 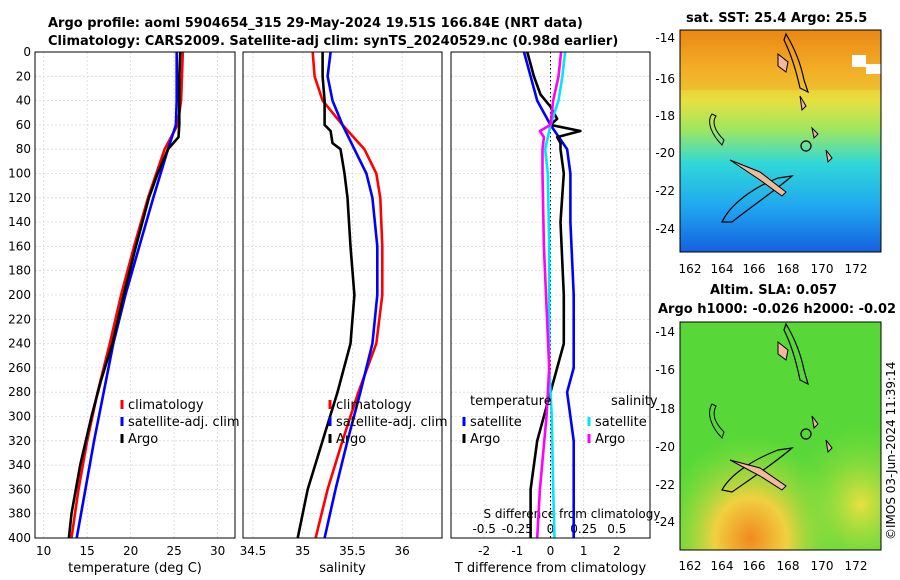 I want to click on x-tick-label: 15, so click(x=87, y=551).